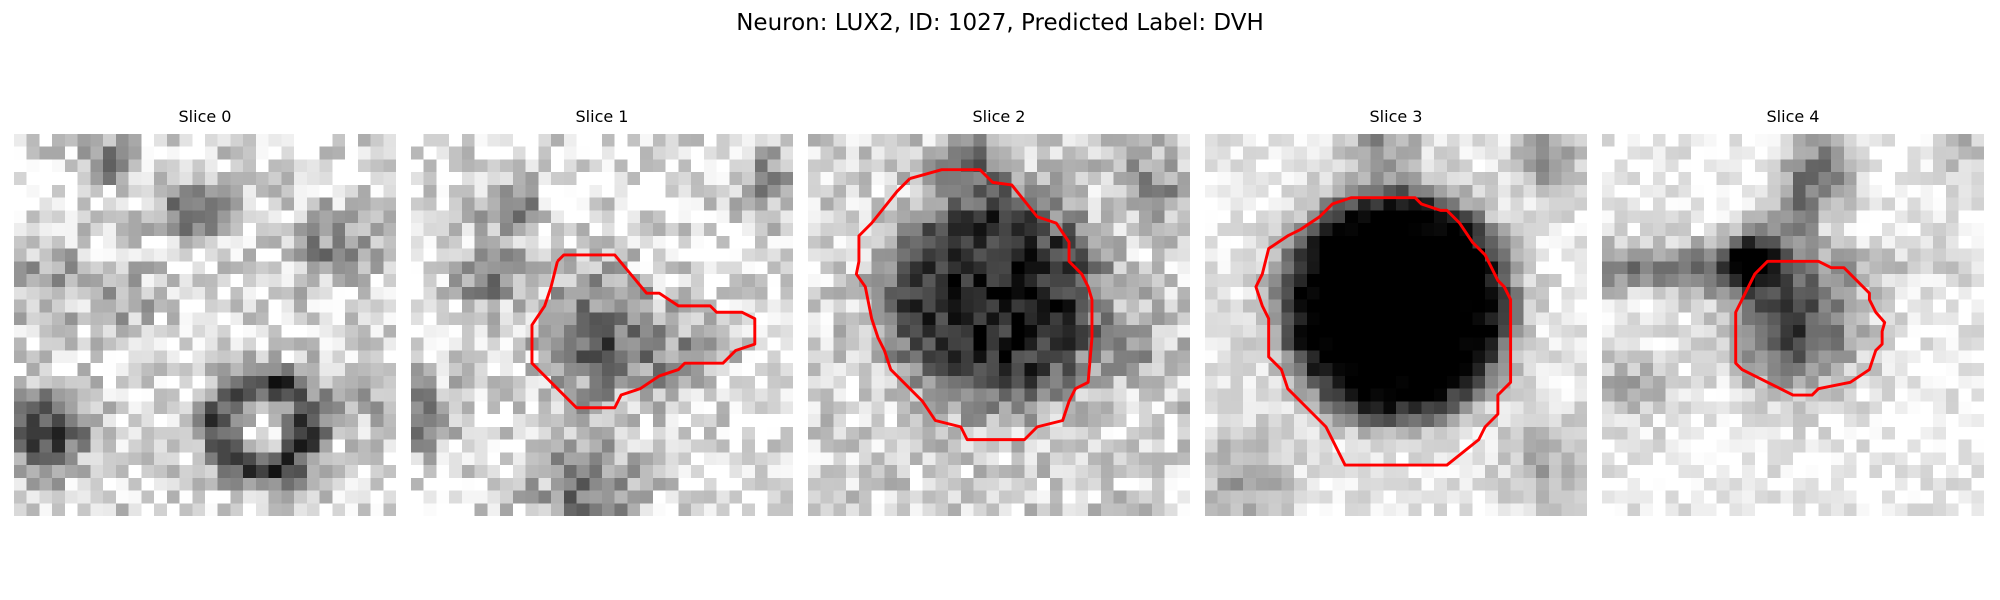  What do you see at coordinates (1793, 116) in the screenshot?
I see `slice-title-4: Slice 4` at bounding box center [1793, 116].